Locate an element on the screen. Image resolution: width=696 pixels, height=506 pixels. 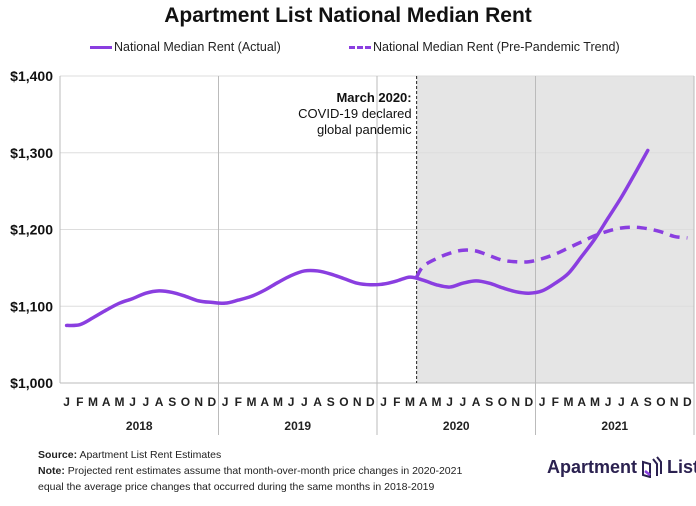
apartment-list-logo: Apartment List is located at coordinates (621, 467).